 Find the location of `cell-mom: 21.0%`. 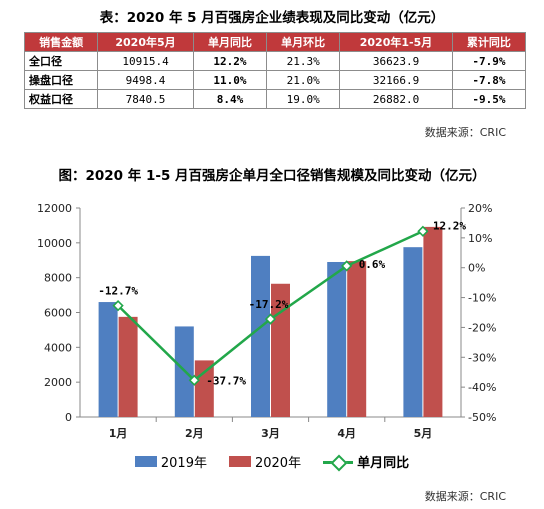

cell-mom: 21.0% is located at coordinates (303, 80).